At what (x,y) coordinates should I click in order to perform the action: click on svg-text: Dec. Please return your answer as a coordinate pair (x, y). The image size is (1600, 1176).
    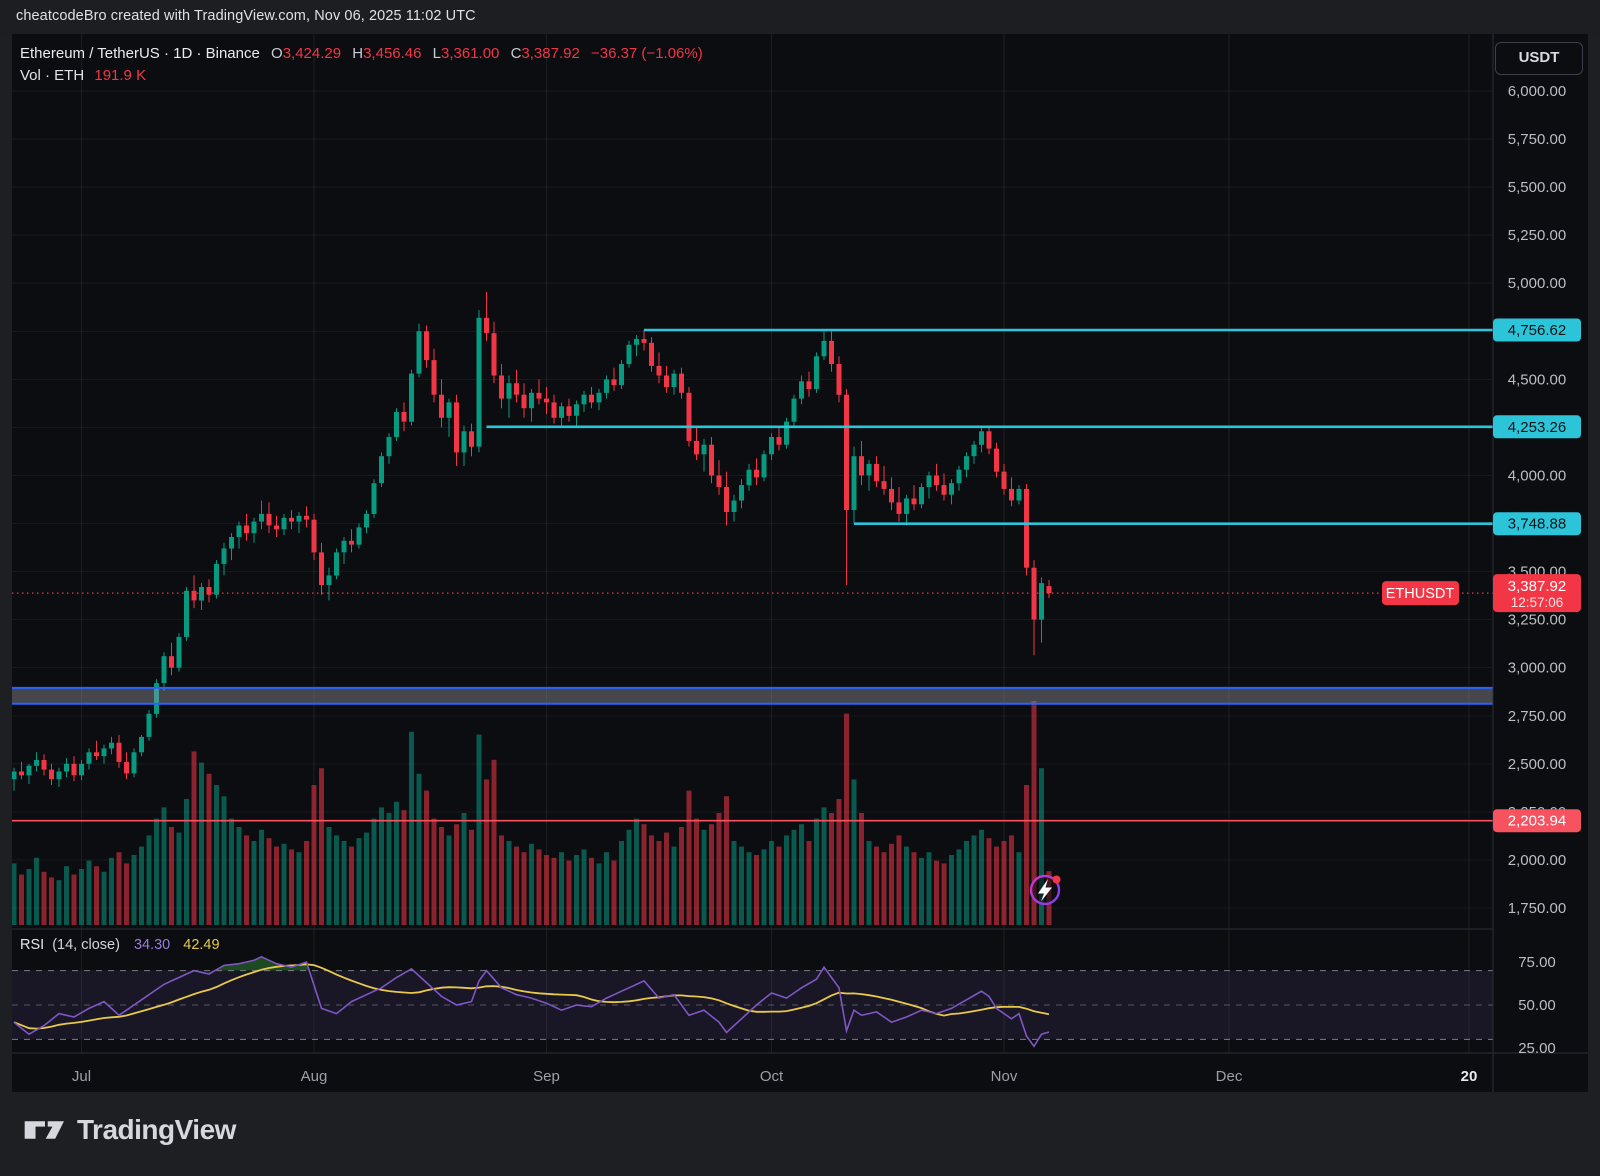
    Looking at the image, I should click on (1229, 1076).